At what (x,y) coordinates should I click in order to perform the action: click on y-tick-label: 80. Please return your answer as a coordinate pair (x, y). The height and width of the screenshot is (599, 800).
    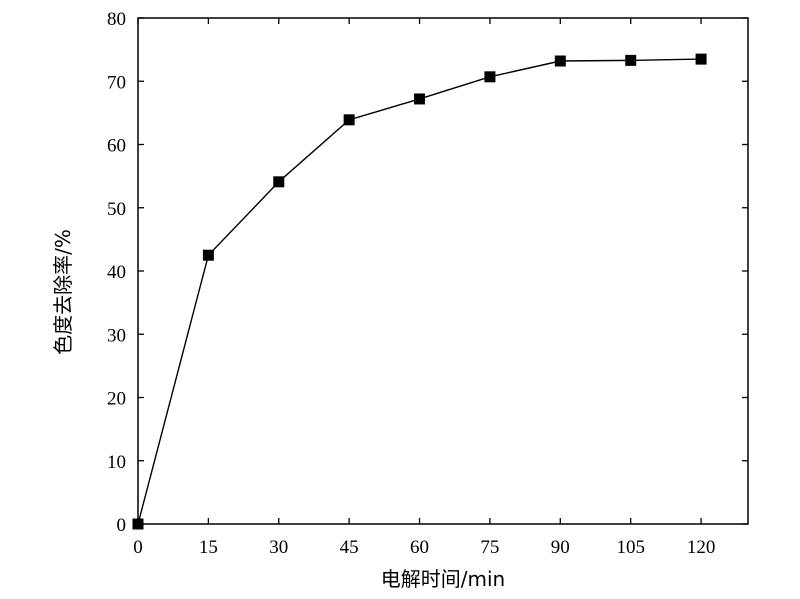
    Looking at the image, I should click on (116, 19).